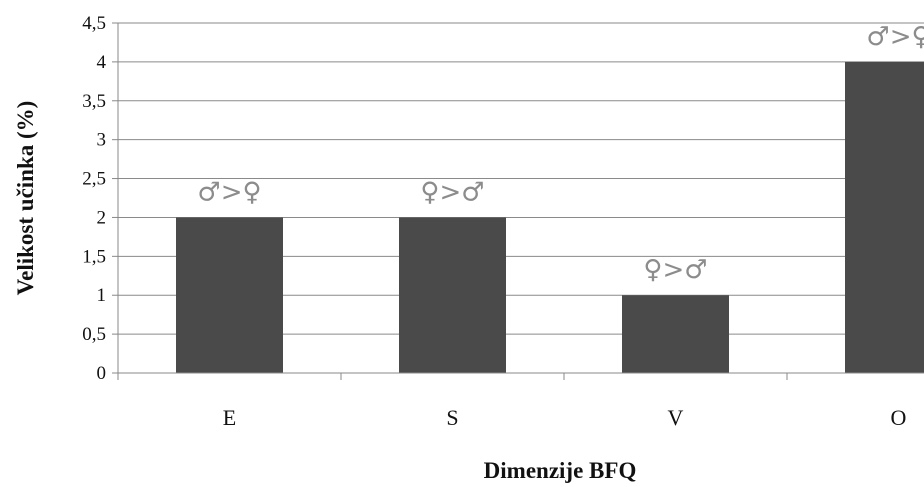 The height and width of the screenshot is (487, 924). Describe the element at coordinates (899, 417) in the screenshot. I see `x-tick-label: O` at that location.